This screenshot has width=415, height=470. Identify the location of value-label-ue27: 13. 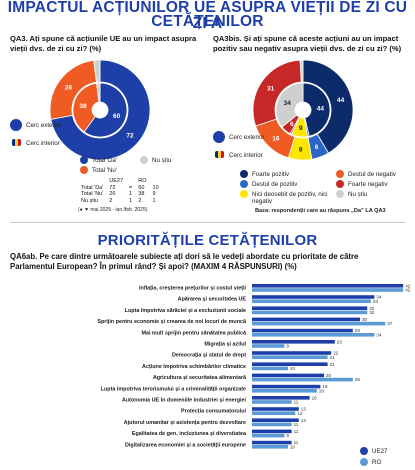
(304, 420).